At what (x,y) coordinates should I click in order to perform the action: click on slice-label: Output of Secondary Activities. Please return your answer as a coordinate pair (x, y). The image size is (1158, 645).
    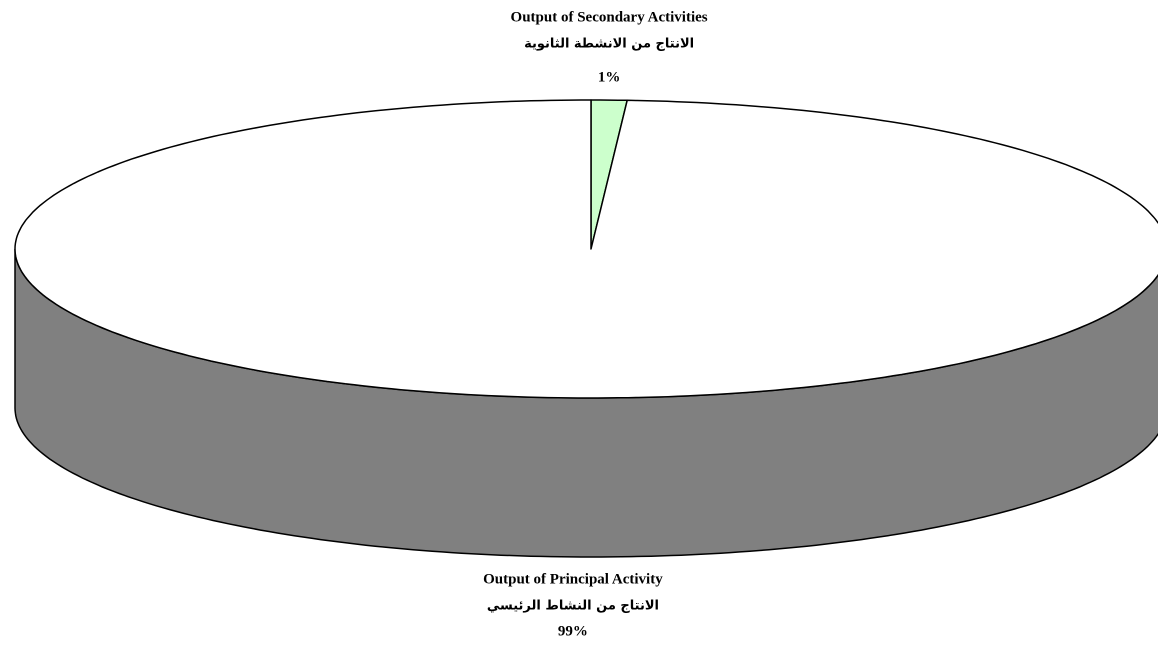
    Looking at the image, I should click on (609, 17).